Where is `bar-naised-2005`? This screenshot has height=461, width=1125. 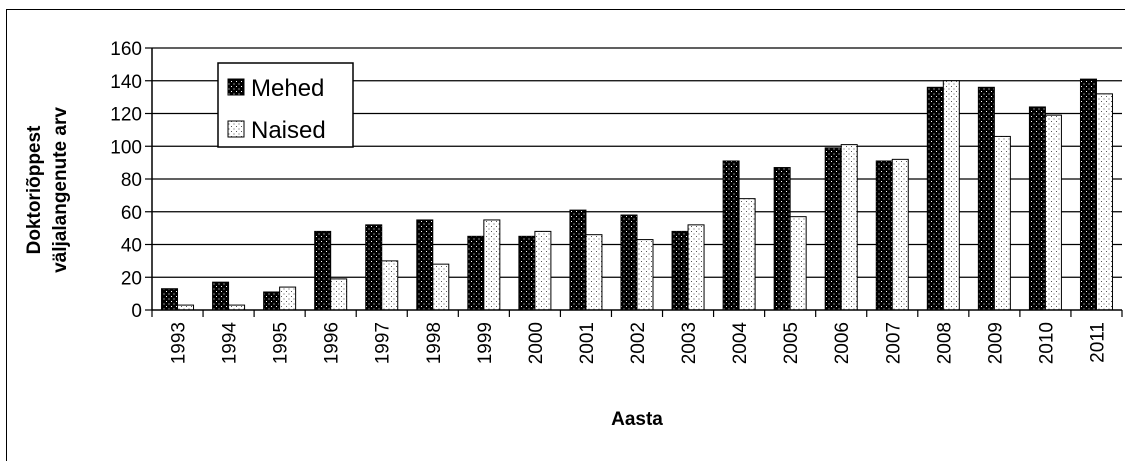
bar-naised-2005 is located at coordinates (798, 263).